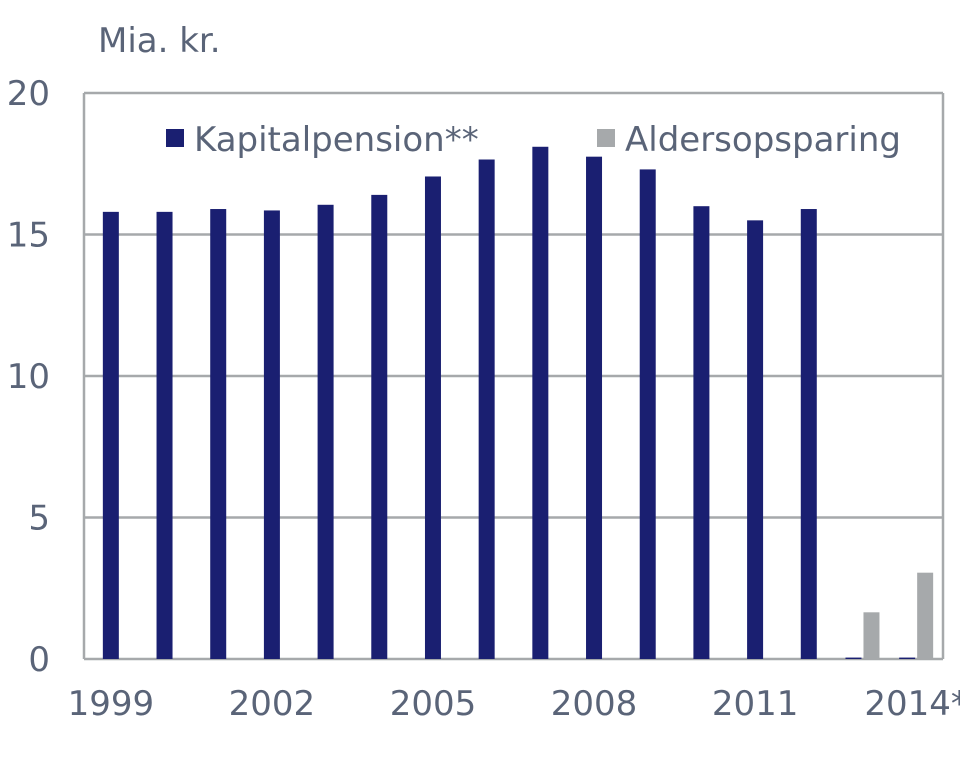  Describe the element at coordinates (755, 439) in the screenshot. I see `bar-kapitalpension-2011` at that location.